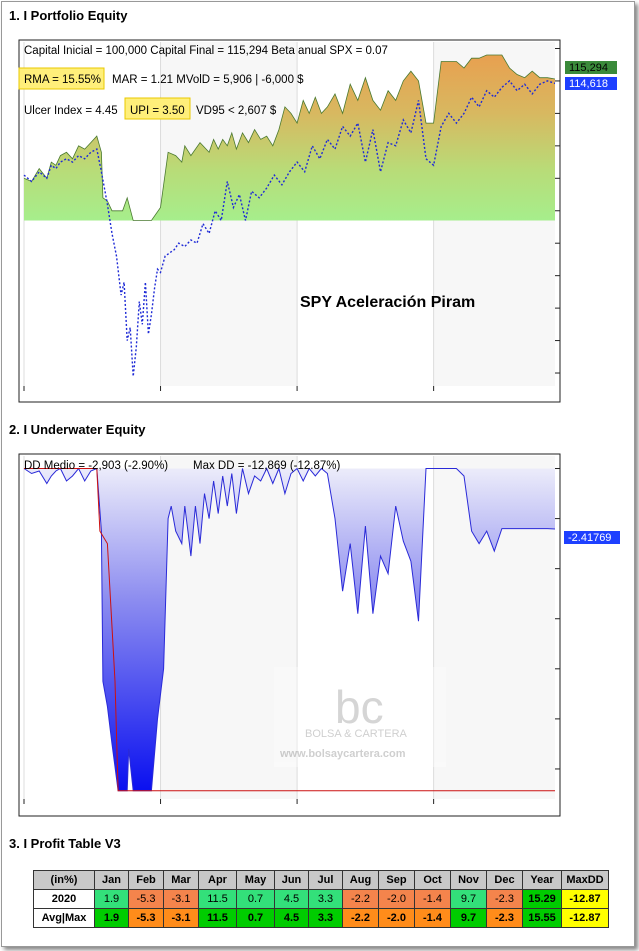 The height and width of the screenshot is (951, 639). I want to click on upi-highlight, so click(157, 108).